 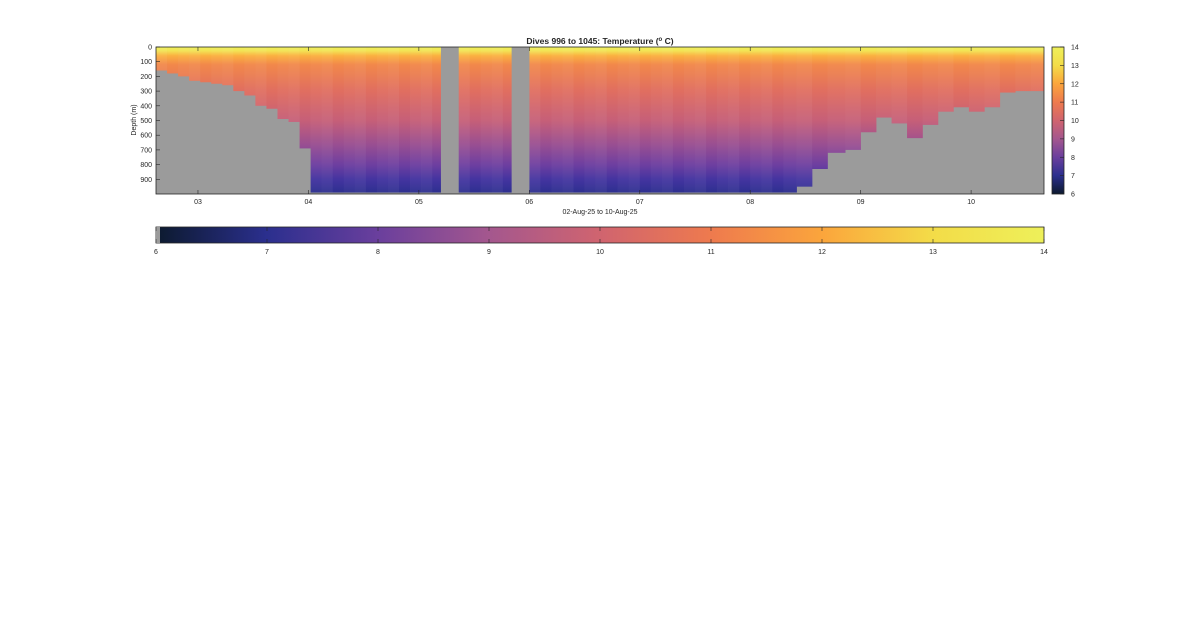 What do you see at coordinates (933, 252) in the screenshot?
I see `horizontal-colorbar-tick-label: 13` at bounding box center [933, 252].